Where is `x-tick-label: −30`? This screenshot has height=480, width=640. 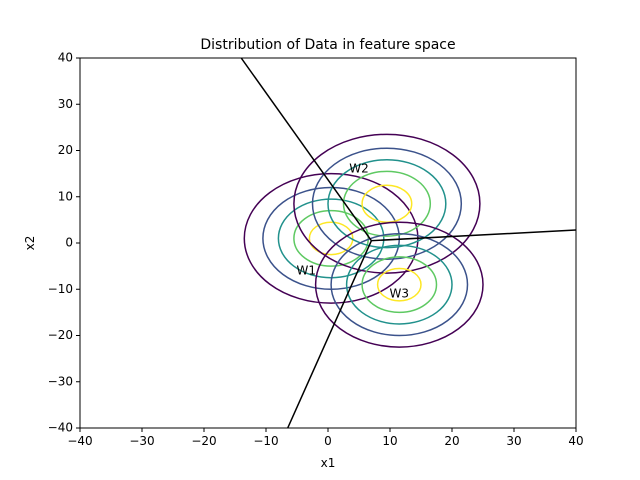
x-tick-label: −30 is located at coordinates (141, 441).